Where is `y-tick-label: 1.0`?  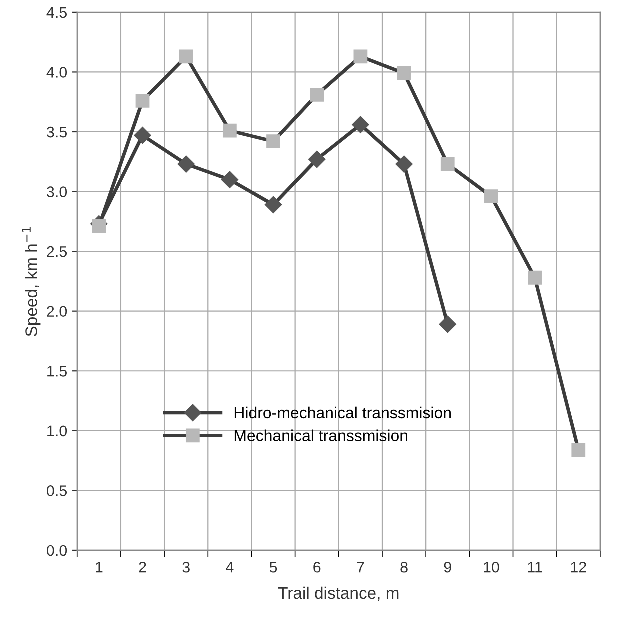
y-tick-label: 1.0 is located at coordinates (58, 431).